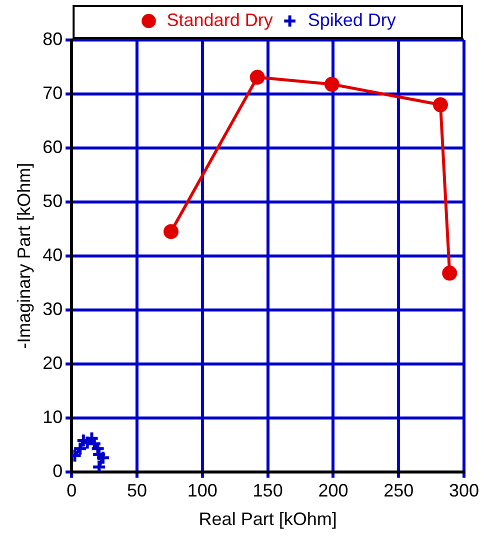 The width and height of the screenshot is (484, 543). Describe the element at coordinates (52, 38) in the screenshot. I see `y-tick-label: 80` at that location.